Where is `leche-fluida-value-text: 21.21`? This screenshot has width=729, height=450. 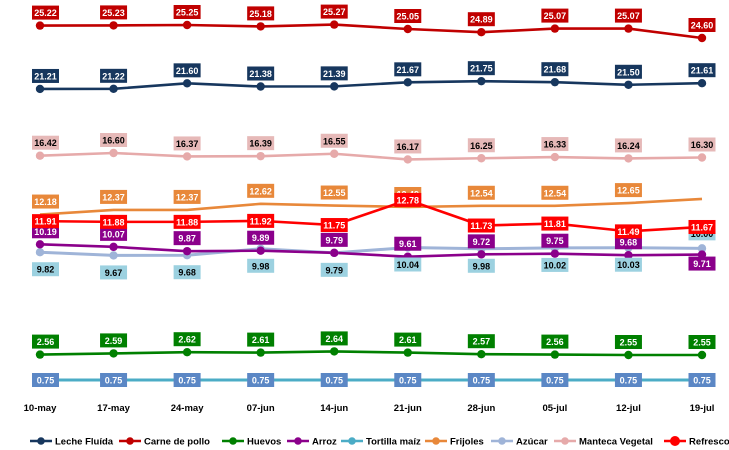 leche-fluida-value-text: 21.21 is located at coordinates (45, 76).